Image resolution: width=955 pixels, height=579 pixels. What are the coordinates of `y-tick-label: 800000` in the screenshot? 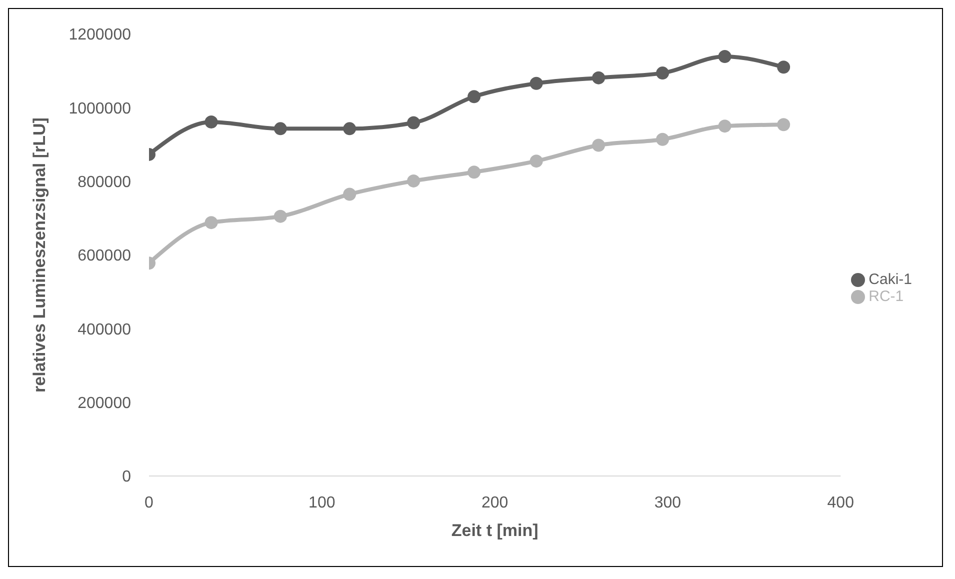 It's located at (105, 183).